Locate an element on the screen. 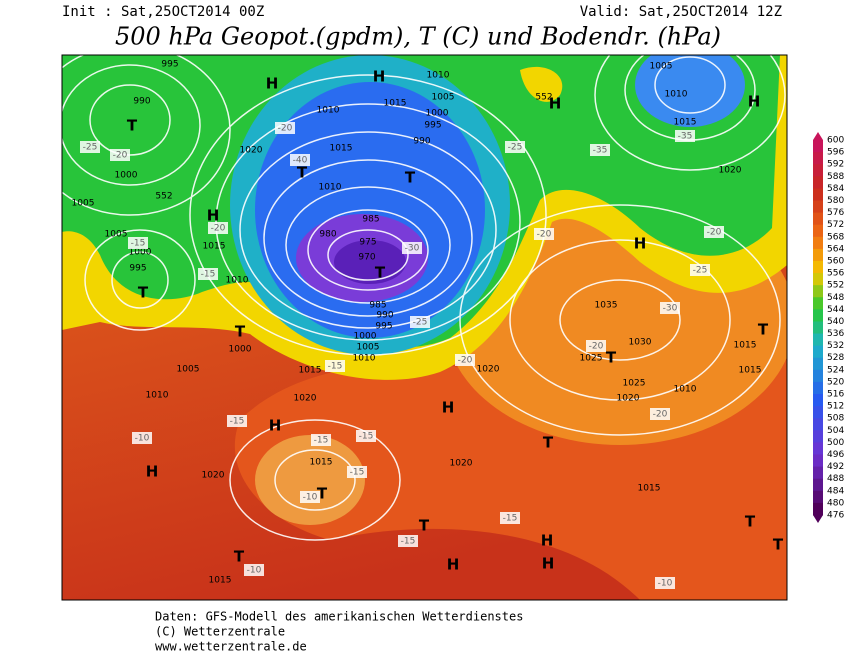 Image resolution: width=850 pixels, height=657 pixels. temperature-label: -25 is located at coordinates (515, 148).